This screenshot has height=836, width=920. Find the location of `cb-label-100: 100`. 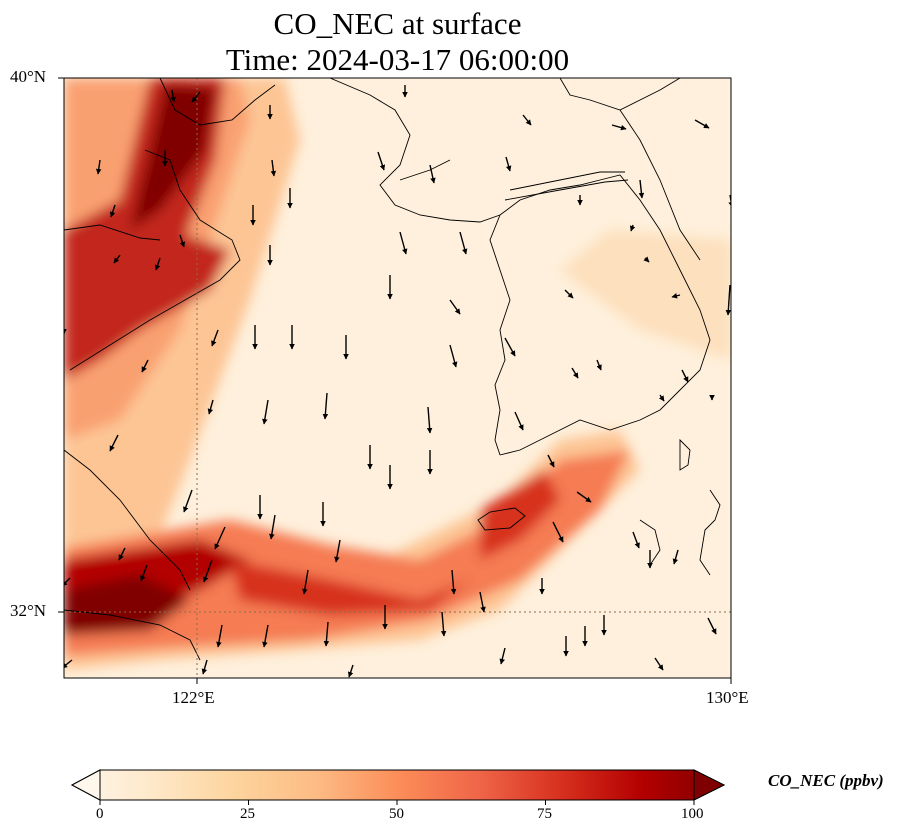

cb-label-100: 100 is located at coordinates (692, 814).